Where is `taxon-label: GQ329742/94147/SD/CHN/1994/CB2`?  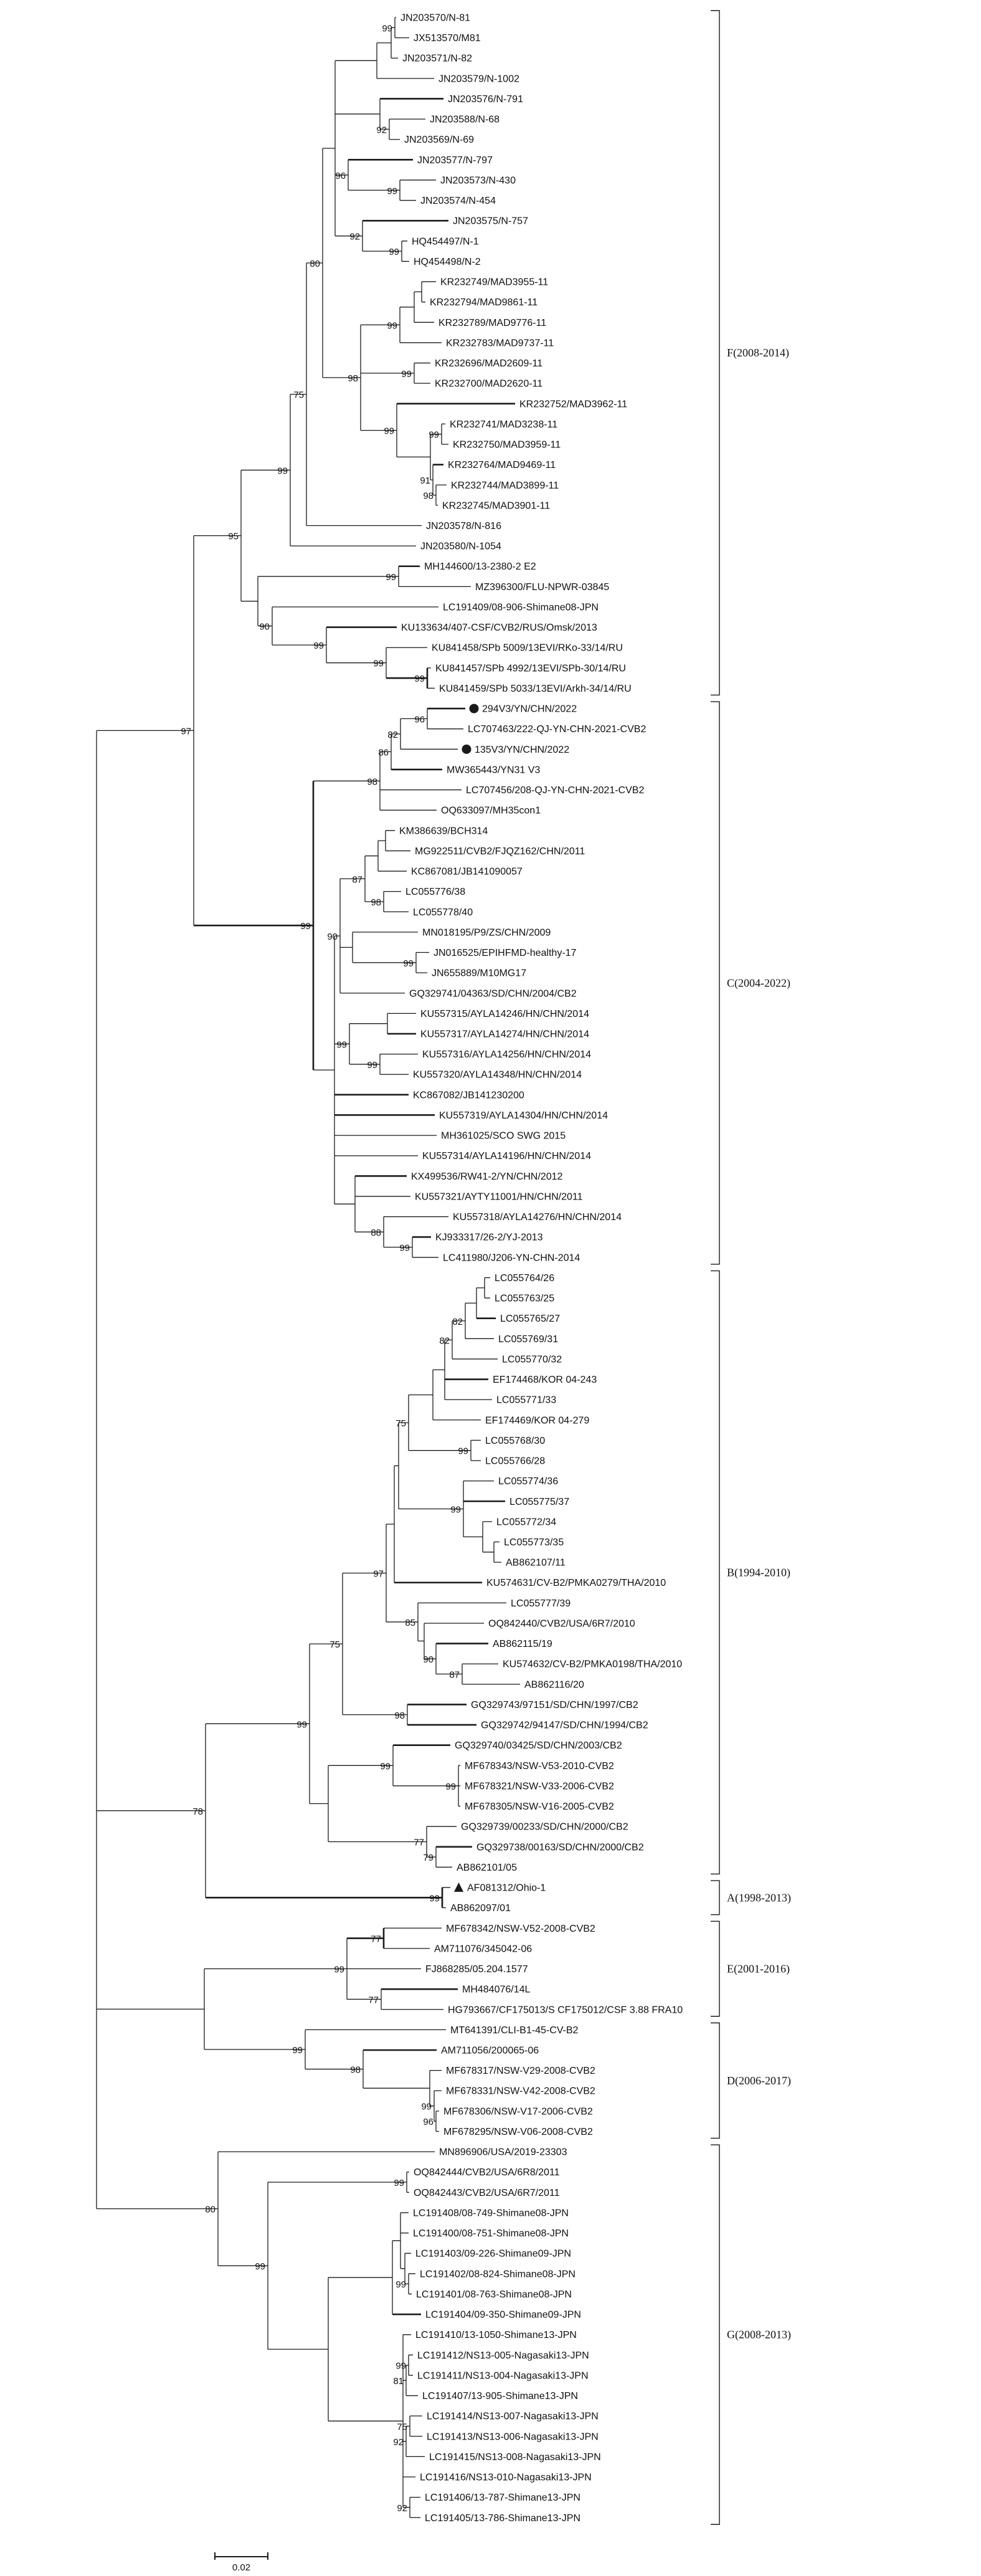
taxon-label: GQ329742/94147/SD/CHN/1994/CB2 is located at coordinates (564, 1726).